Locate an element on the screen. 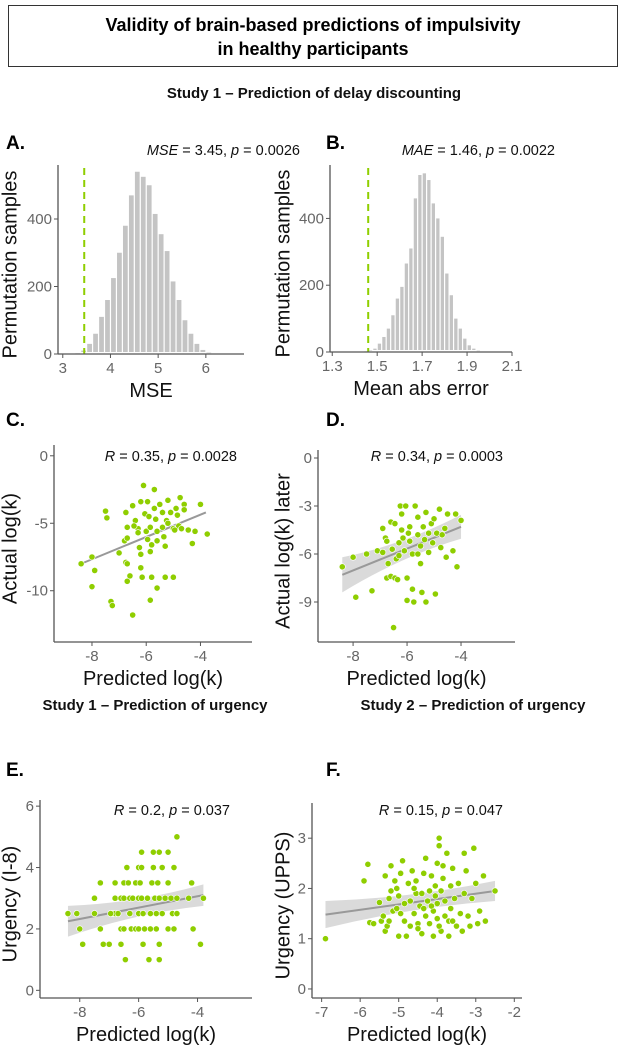  y-tick-label: 0 is located at coordinates (302, 989).